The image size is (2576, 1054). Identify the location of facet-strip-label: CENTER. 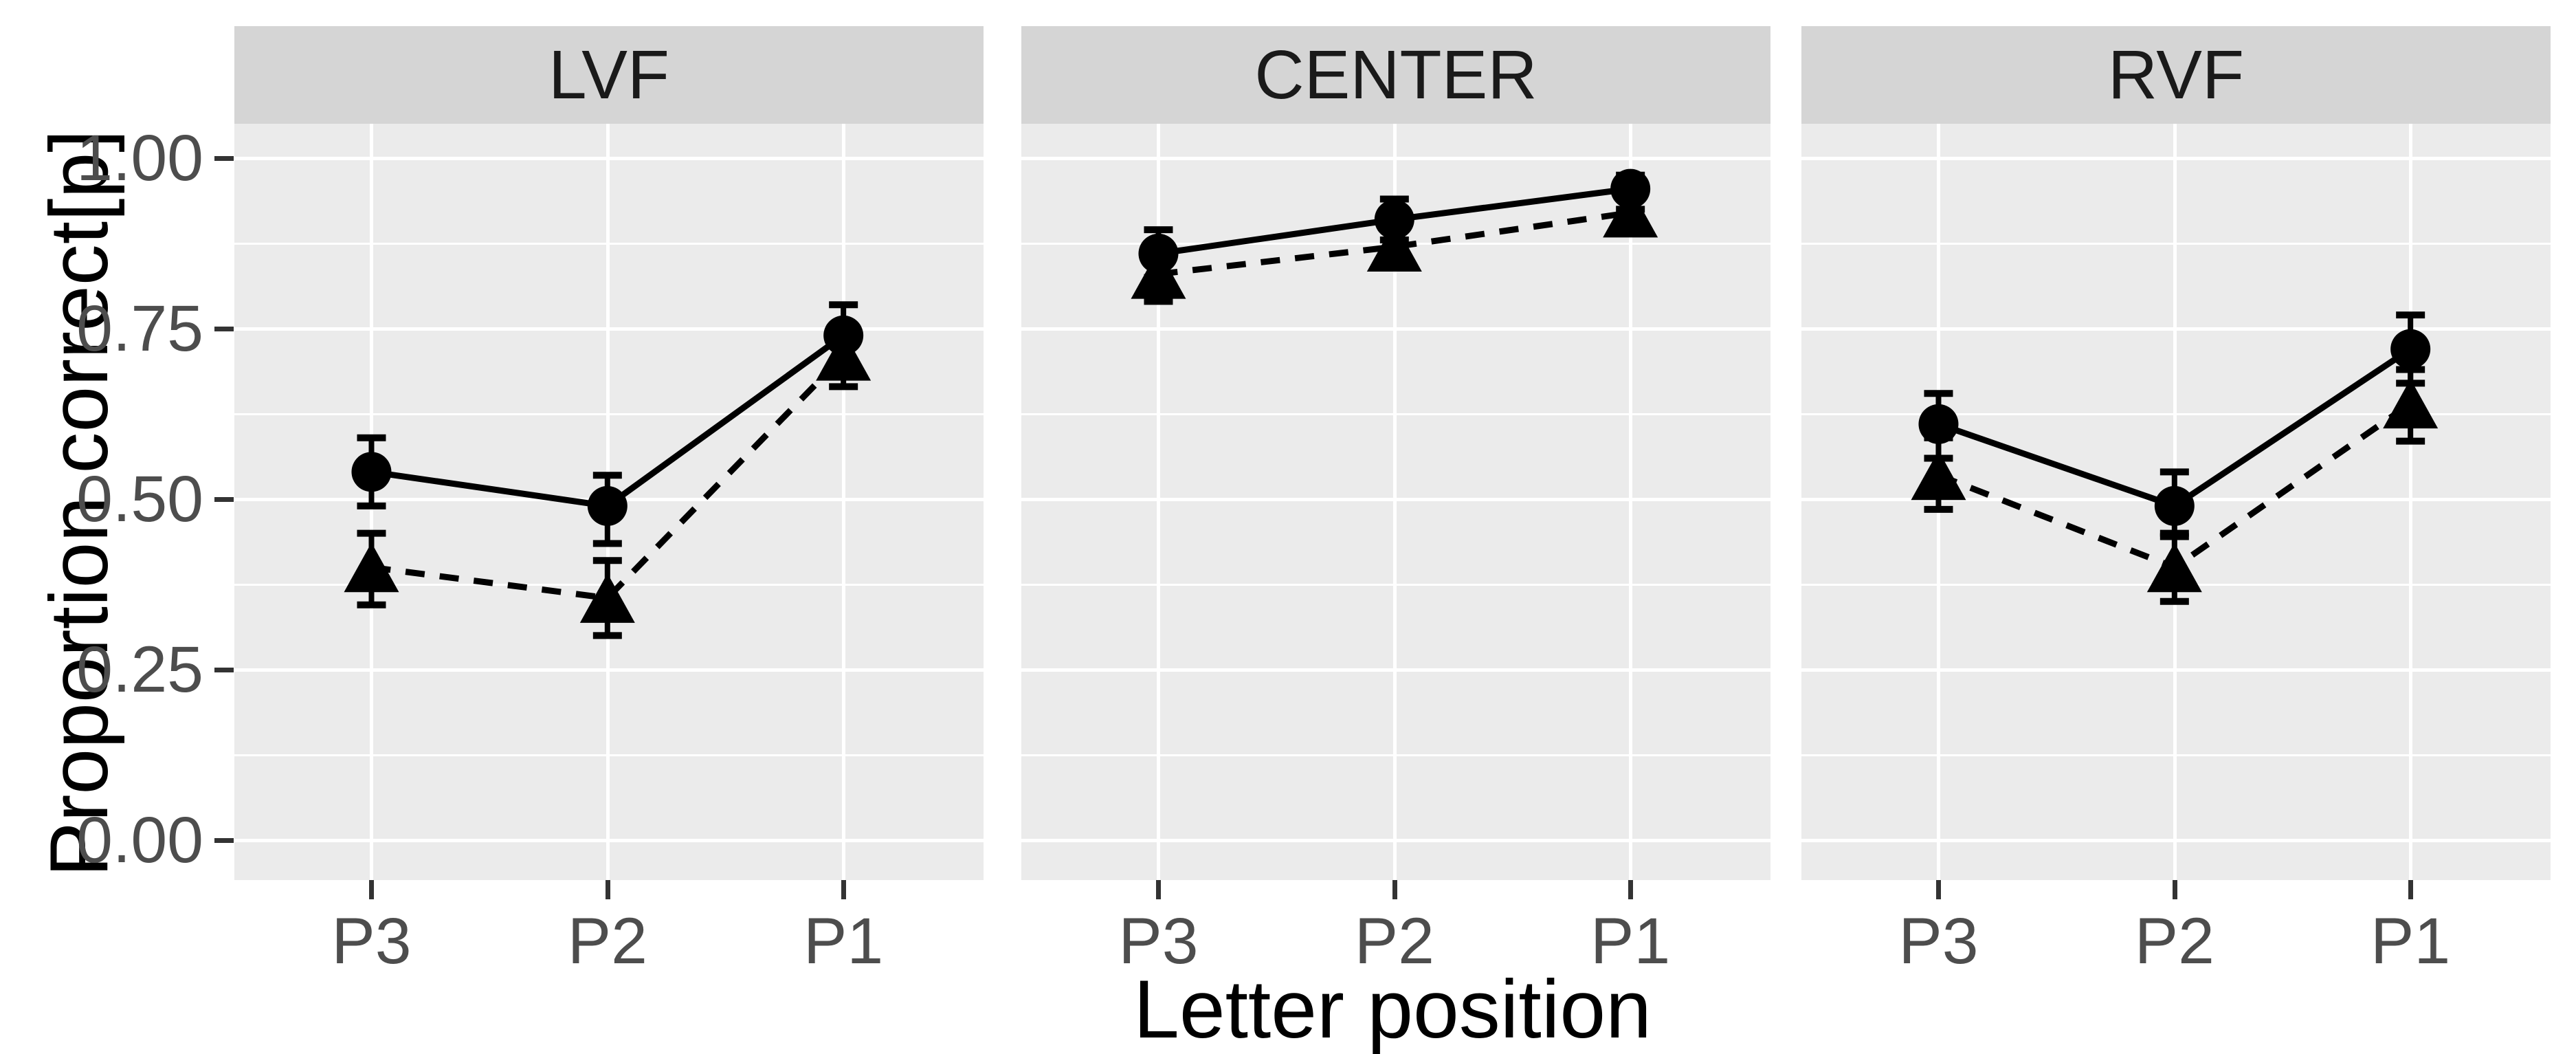
(1395, 74).